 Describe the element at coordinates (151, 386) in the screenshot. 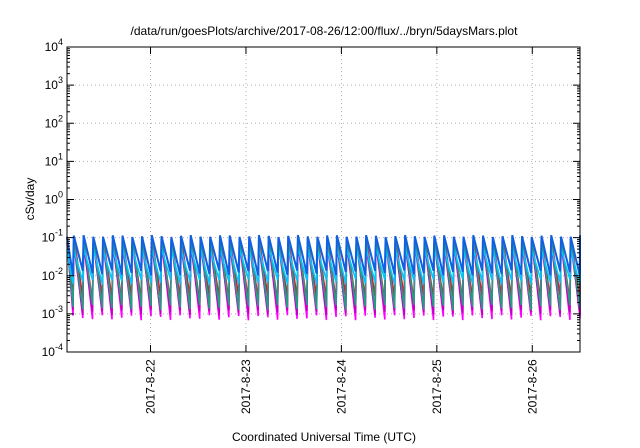

I see `x-tick-label: 2017-8-22` at that location.